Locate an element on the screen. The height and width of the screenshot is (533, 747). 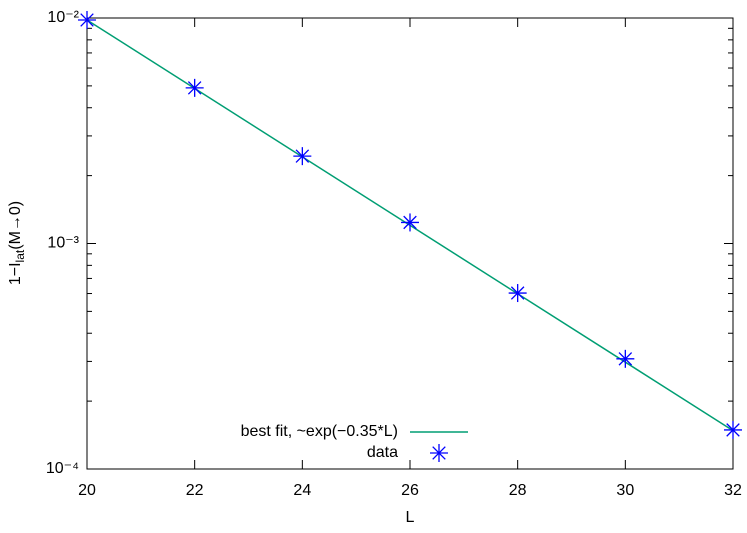
y-axis-label: 1−Ilat(M→0) is located at coordinates (17, 243).